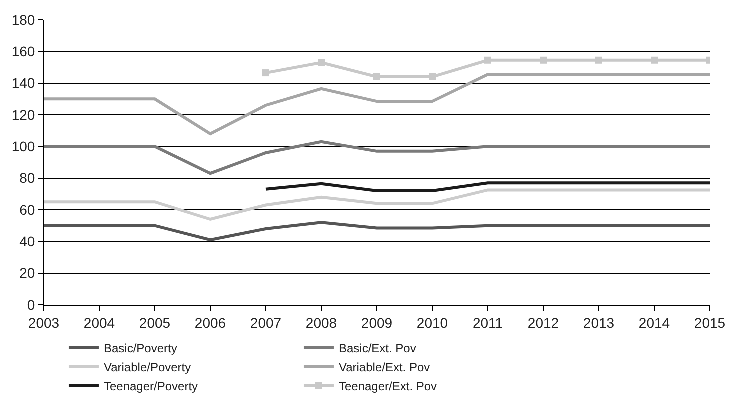  I want to click on x-tick-label: 2006, so click(210, 322).